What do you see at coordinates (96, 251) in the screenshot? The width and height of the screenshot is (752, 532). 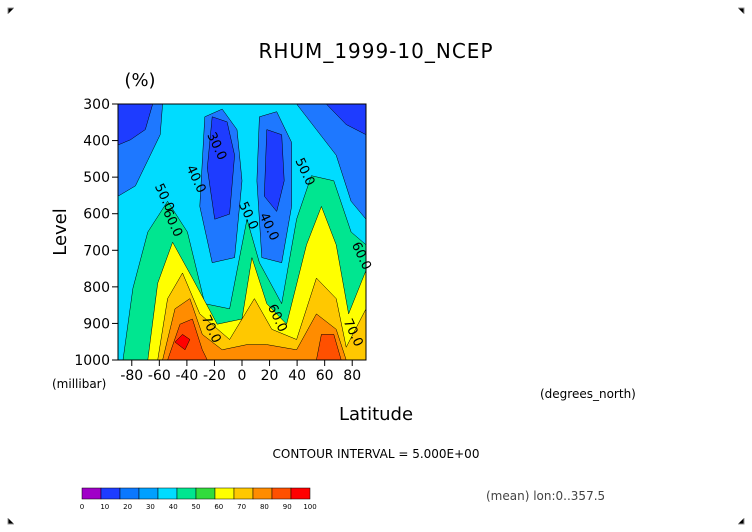 I see `y-tick-label: 700` at bounding box center [96, 251].